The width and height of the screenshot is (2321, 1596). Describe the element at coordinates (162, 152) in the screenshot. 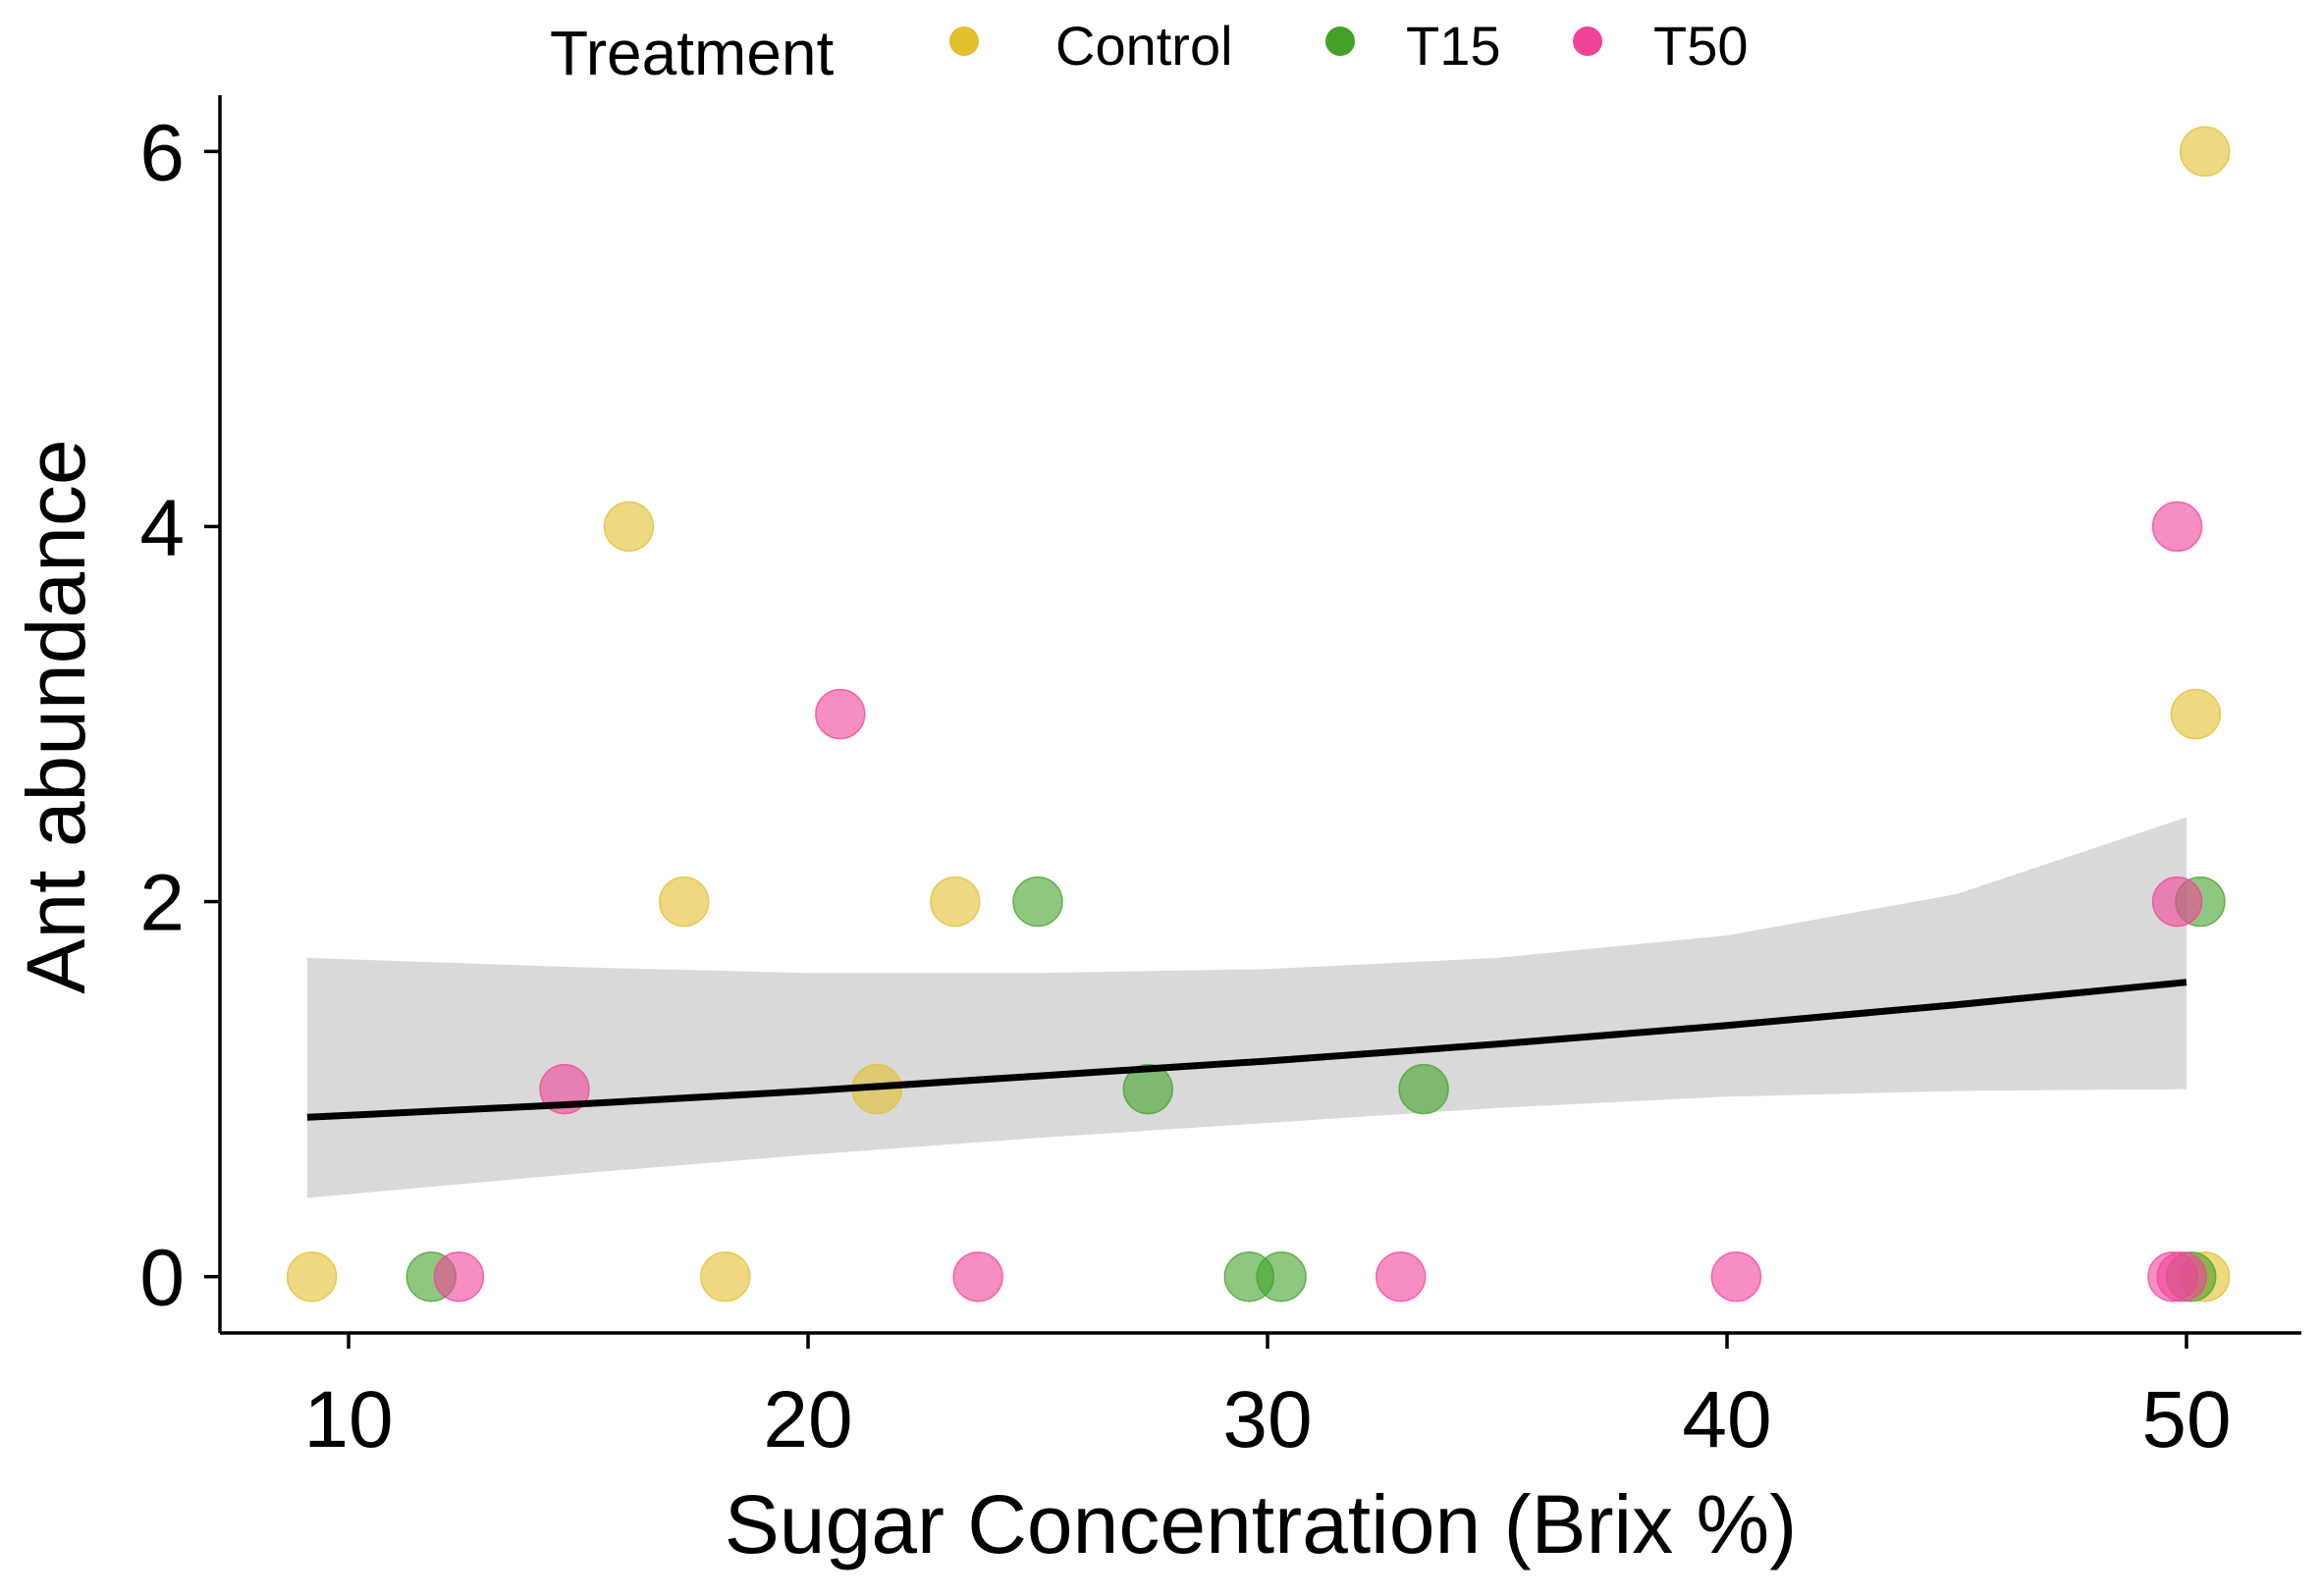

I see `y-tick-label: 6` at that location.